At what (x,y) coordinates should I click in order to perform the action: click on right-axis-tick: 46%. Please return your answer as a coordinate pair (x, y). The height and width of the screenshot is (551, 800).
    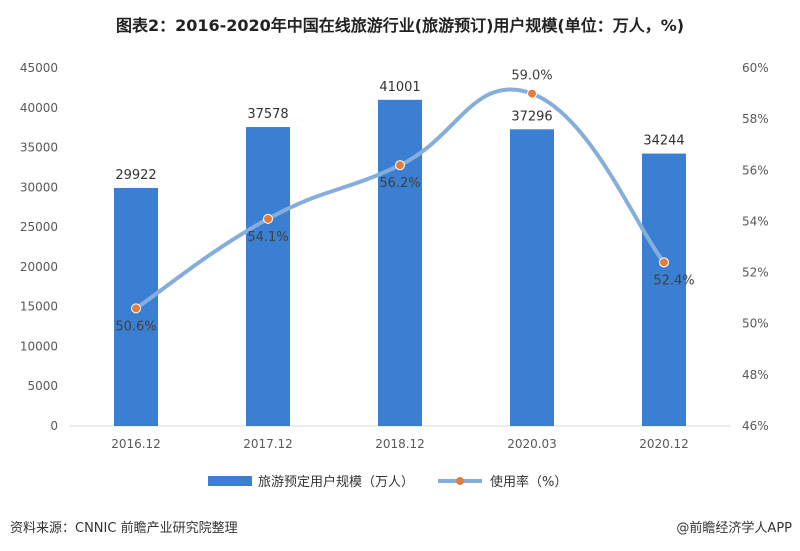
    Looking at the image, I should click on (755, 426).